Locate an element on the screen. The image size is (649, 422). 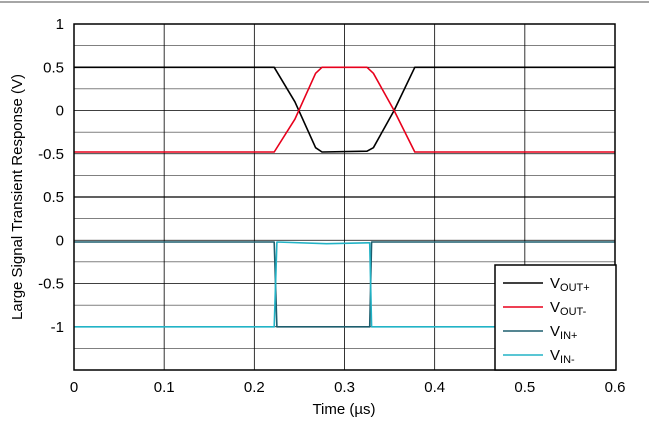
legend-label: VOUT+ is located at coordinates (570, 284).